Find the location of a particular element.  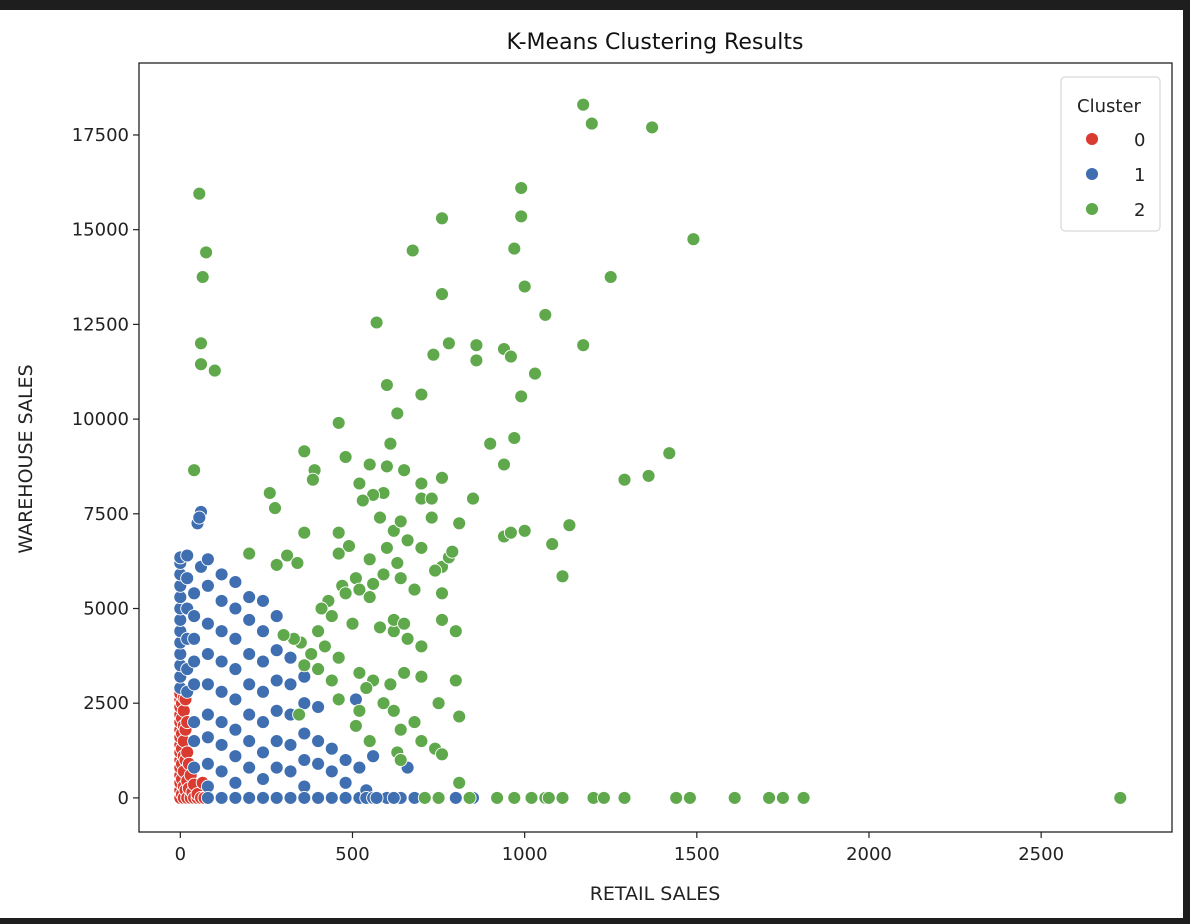

legend: Cluster 0 1 2 is located at coordinates (1110, 154).